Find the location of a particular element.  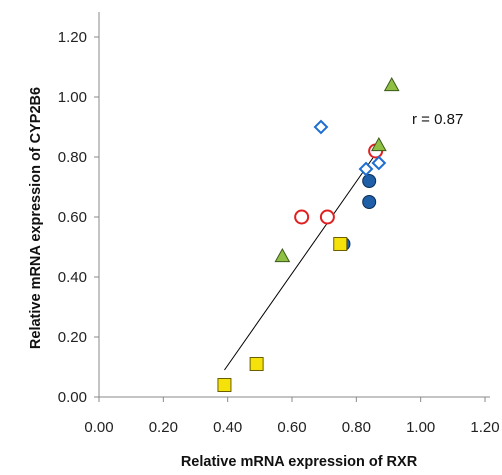

trendline-group is located at coordinates (300, 262).